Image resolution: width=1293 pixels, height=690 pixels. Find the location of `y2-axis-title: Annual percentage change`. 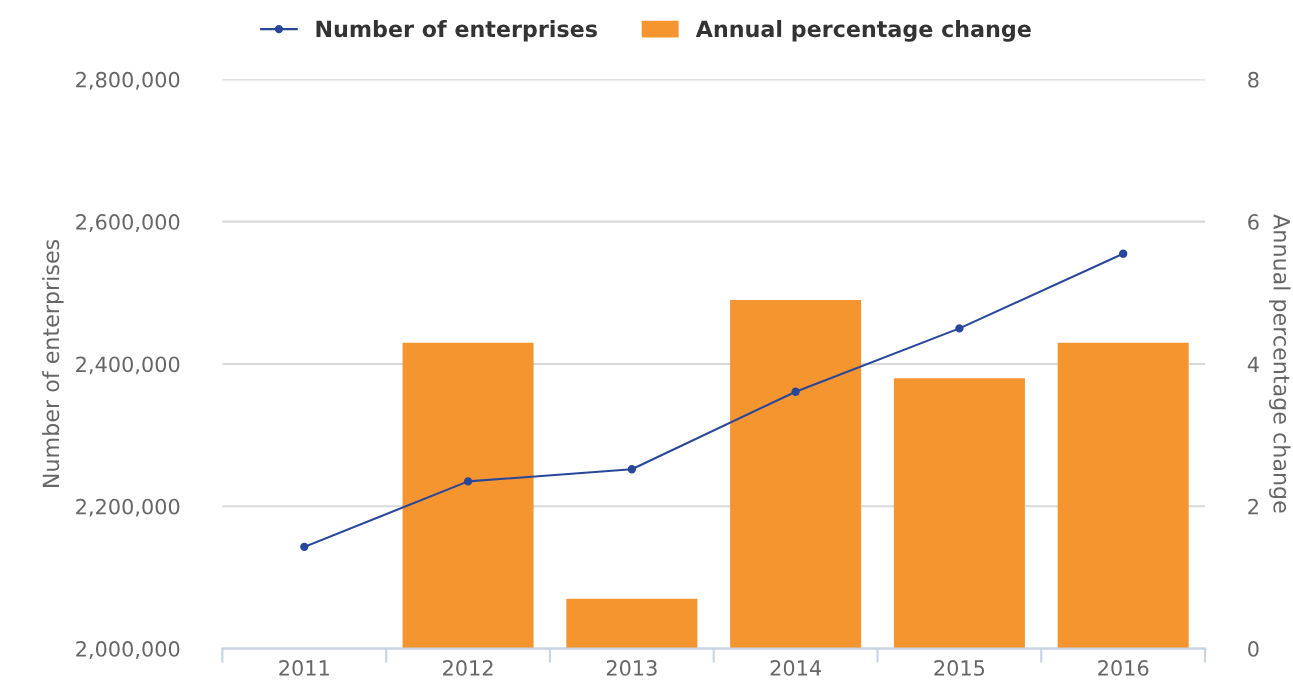

y2-axis-title: Annual percentage change is located at coordinates (1280, 363).